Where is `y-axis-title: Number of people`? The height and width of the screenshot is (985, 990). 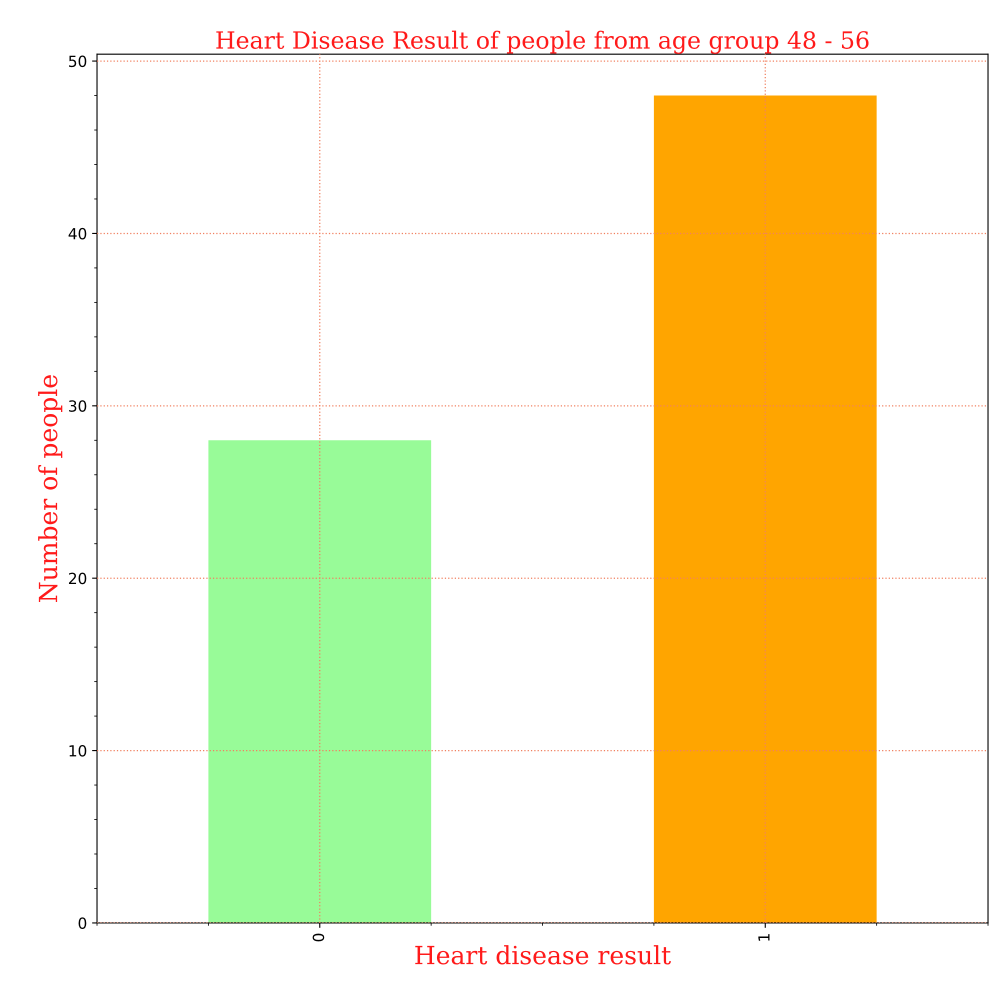 y-axis-title: Number of people is located at coordinates (50, 488).